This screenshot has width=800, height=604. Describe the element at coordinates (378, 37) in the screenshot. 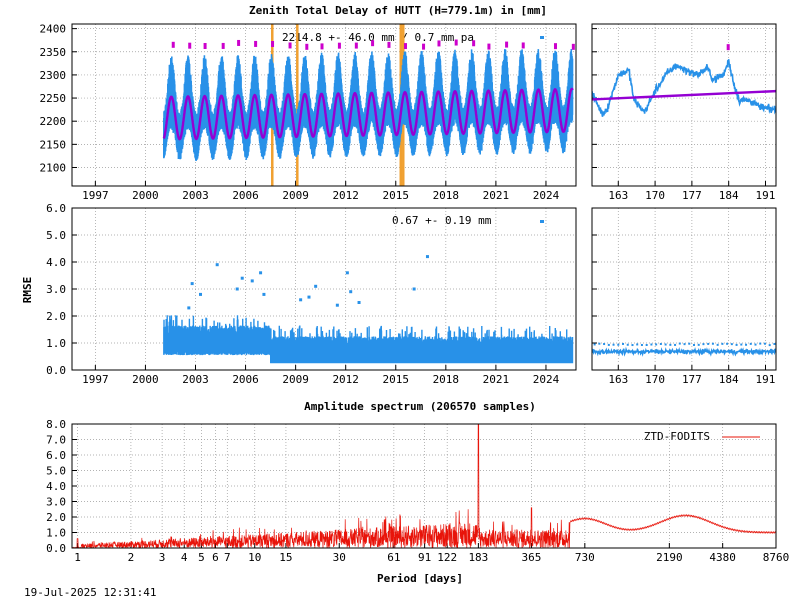

I see `ztd-annotation: 2214.8 +- 46.0 mm / 0.7 mm pa` at that location.